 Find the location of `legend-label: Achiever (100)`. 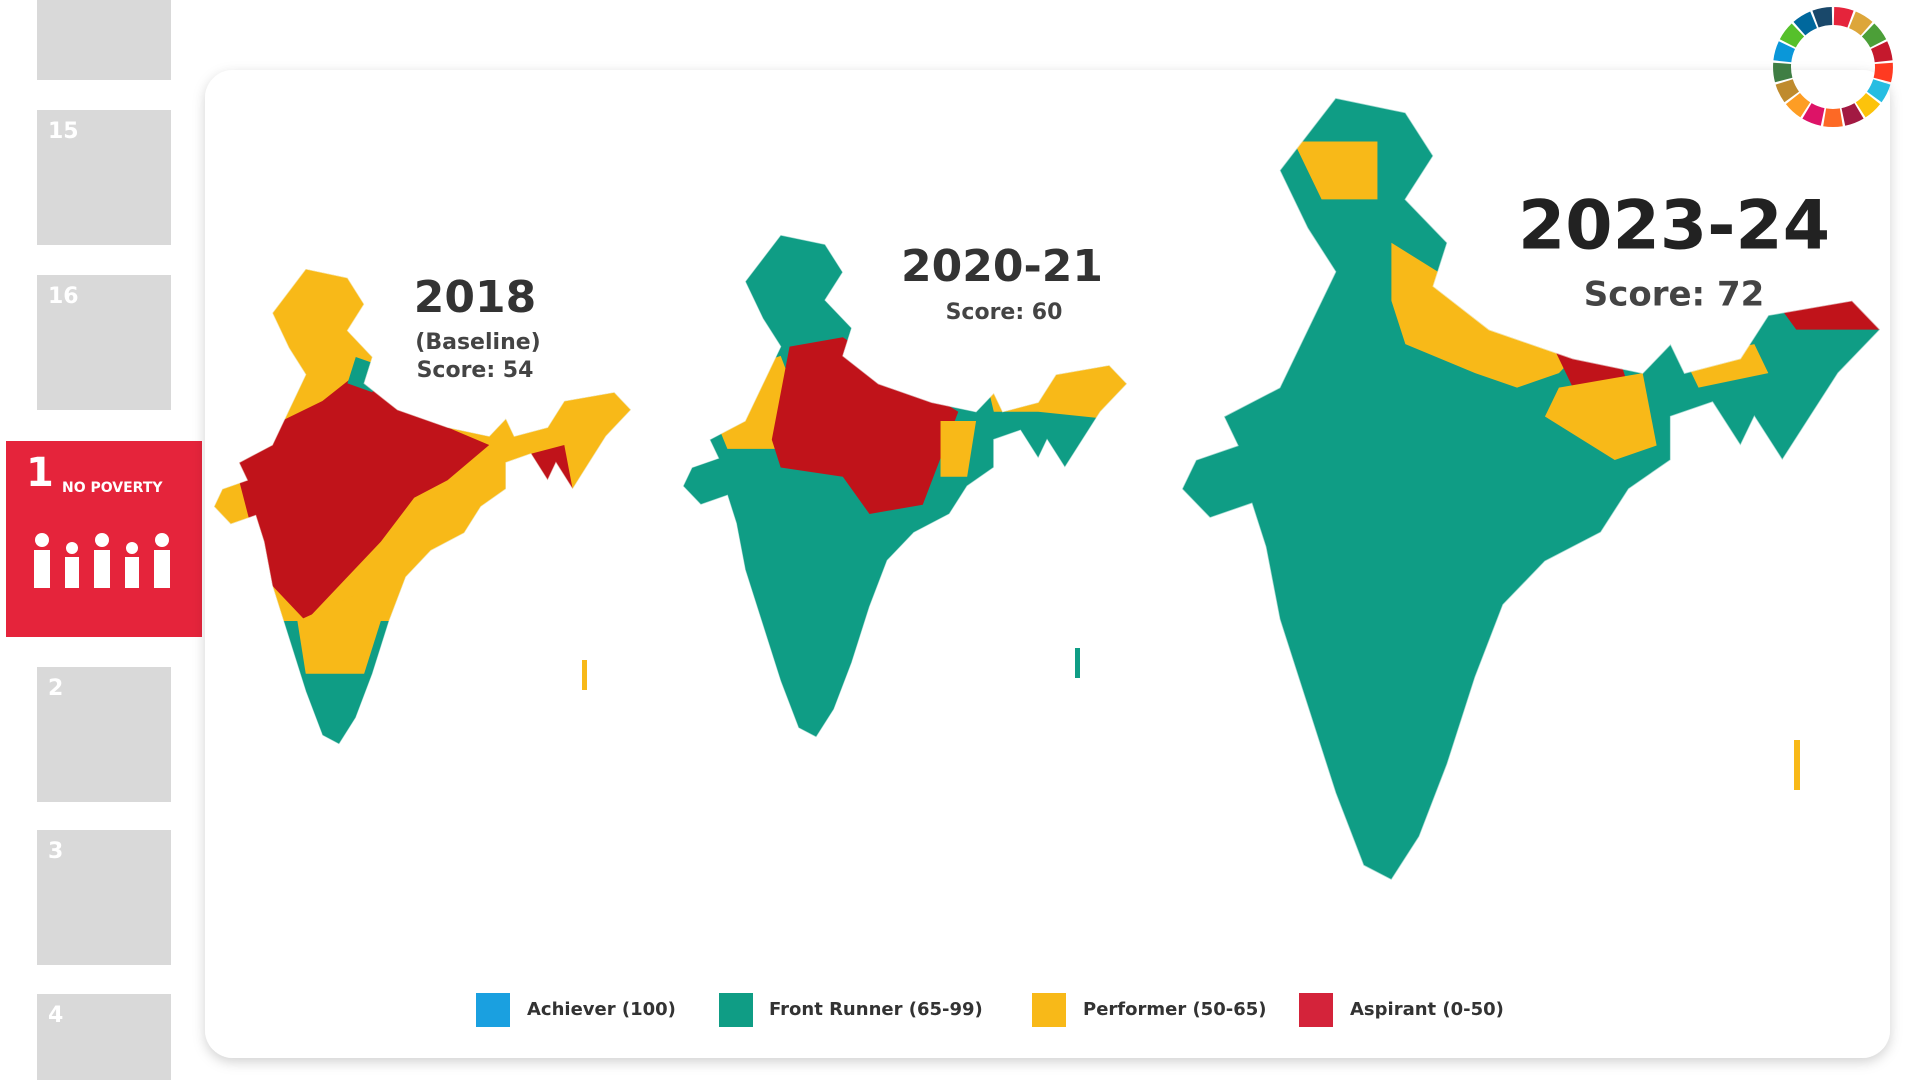

legend-label: Achiever (100) is located at coordinates (601, 1009).